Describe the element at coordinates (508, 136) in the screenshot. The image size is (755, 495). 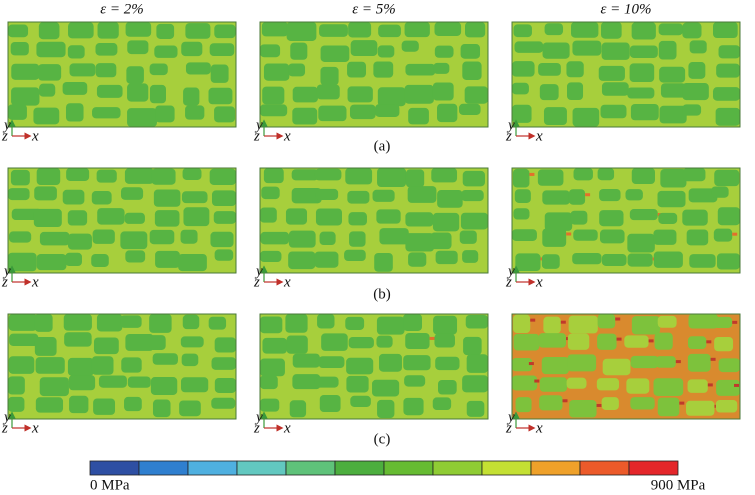
I see `axis-z: z` at that location.